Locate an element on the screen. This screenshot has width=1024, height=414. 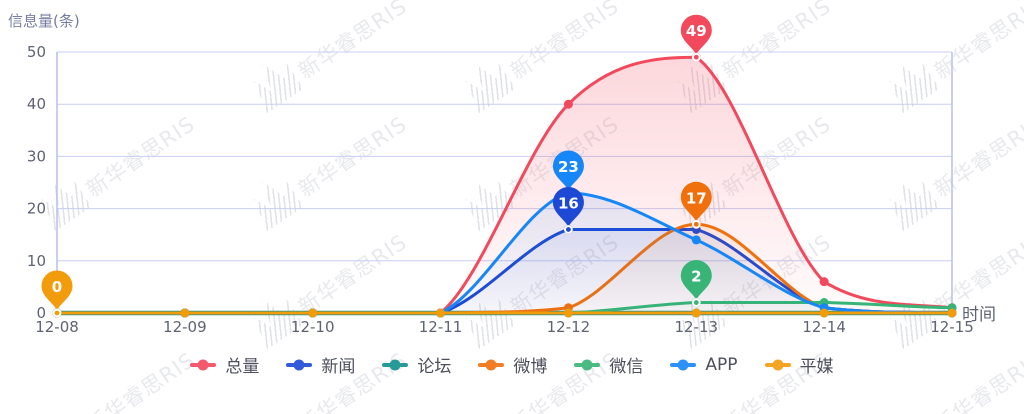
legend-label: 微博 is located at coordinates (530, 367).